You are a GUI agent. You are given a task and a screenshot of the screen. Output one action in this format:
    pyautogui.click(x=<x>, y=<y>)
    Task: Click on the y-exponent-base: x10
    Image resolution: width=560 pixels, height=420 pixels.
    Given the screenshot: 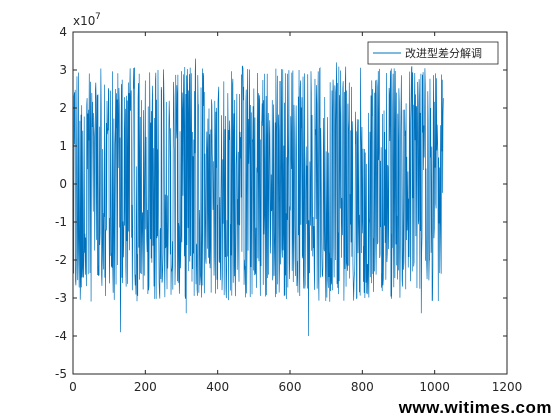 What is the action you would take?
    pyautogui.click(x=84, y=21)
    